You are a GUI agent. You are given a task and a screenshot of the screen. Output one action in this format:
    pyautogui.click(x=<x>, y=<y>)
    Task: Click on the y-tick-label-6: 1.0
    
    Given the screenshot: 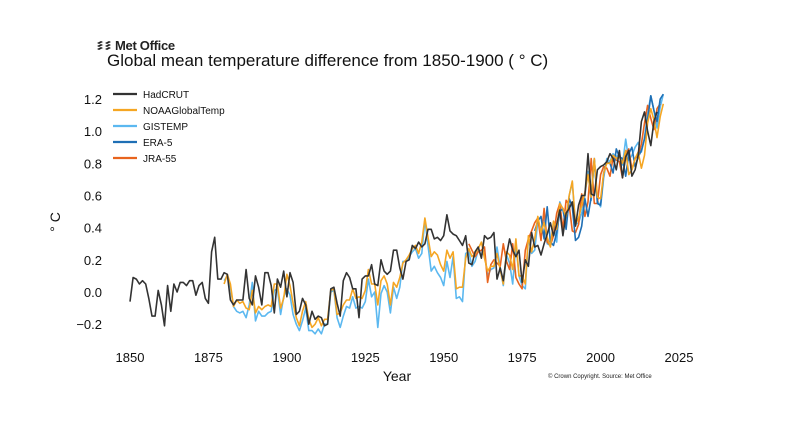 What is the action you would take?
    pyautogui.click(x=93, y=131)
    